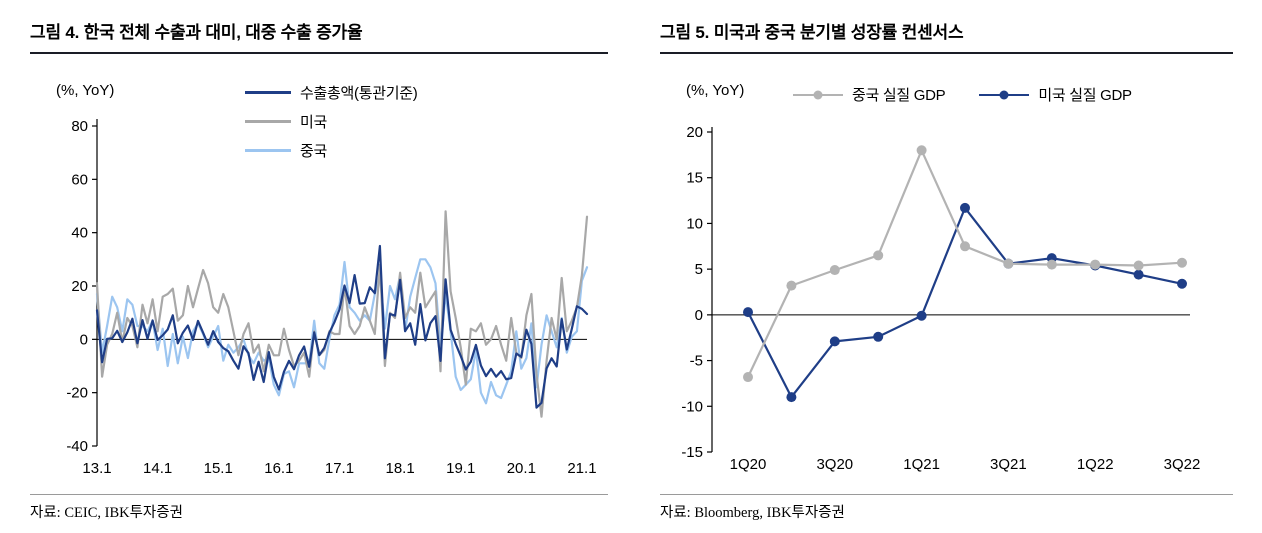 This screenshot has height=533, width=1262. I want to click on svg-text: 3Q21, so click(1008, 464).